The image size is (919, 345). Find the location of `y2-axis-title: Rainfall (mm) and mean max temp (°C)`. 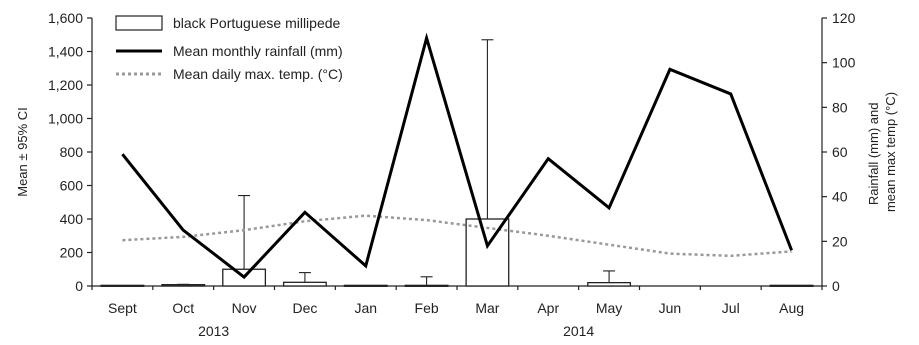

y2-axis-title: Rainfall (mm) and mean max temp (°C) is located at coordinates (882, 152).